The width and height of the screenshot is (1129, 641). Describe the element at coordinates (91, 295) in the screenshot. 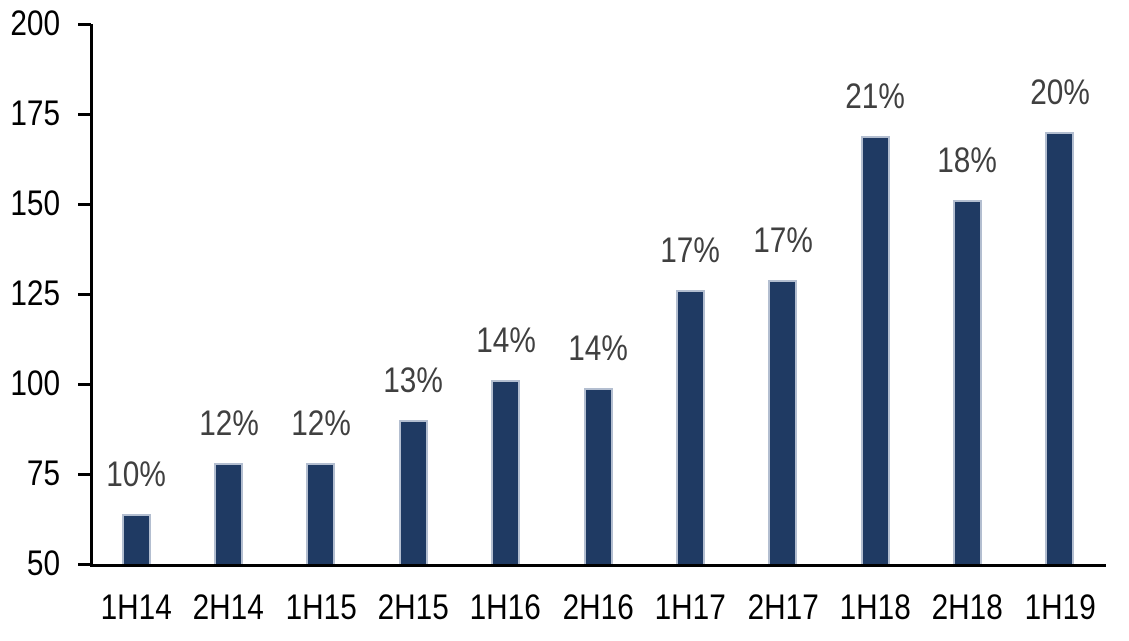

I see `y-axis-line` at that location.